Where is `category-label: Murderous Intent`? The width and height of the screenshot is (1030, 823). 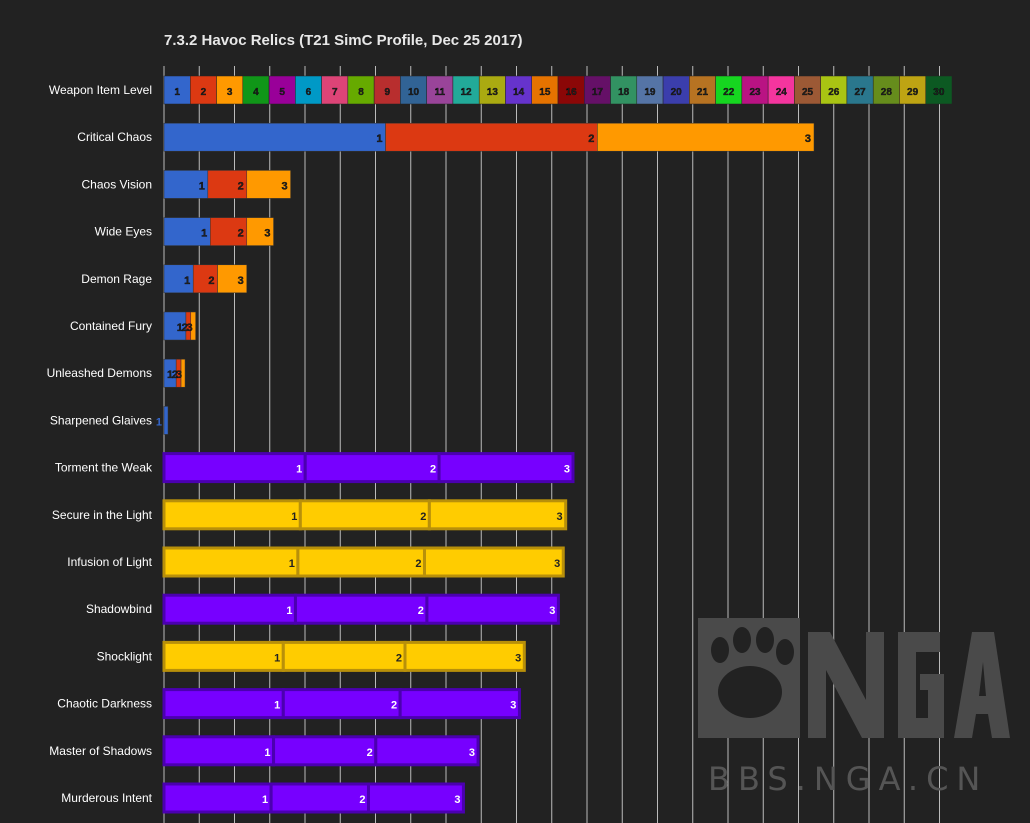 category-label: Murderous Intent is located at coordinates (106, 798).